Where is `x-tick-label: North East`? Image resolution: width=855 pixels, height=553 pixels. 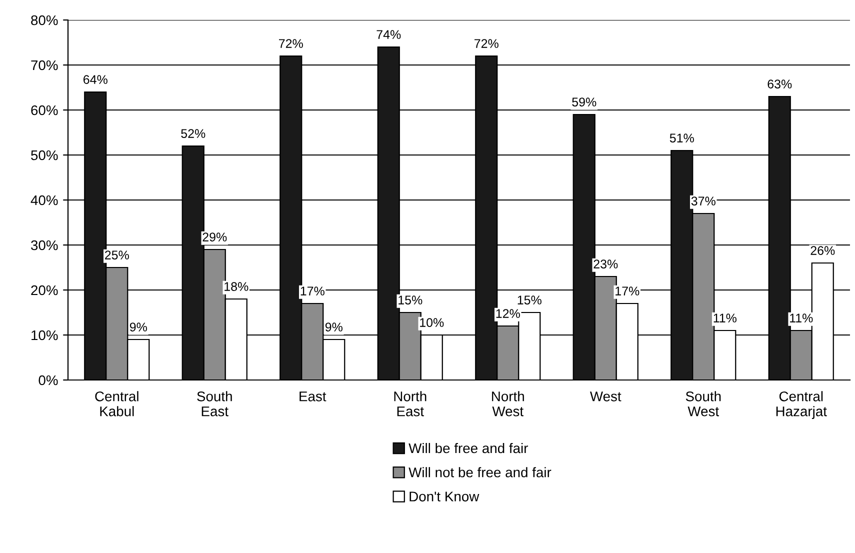 x-tick-label: North East is located at coordinates (410, 403).